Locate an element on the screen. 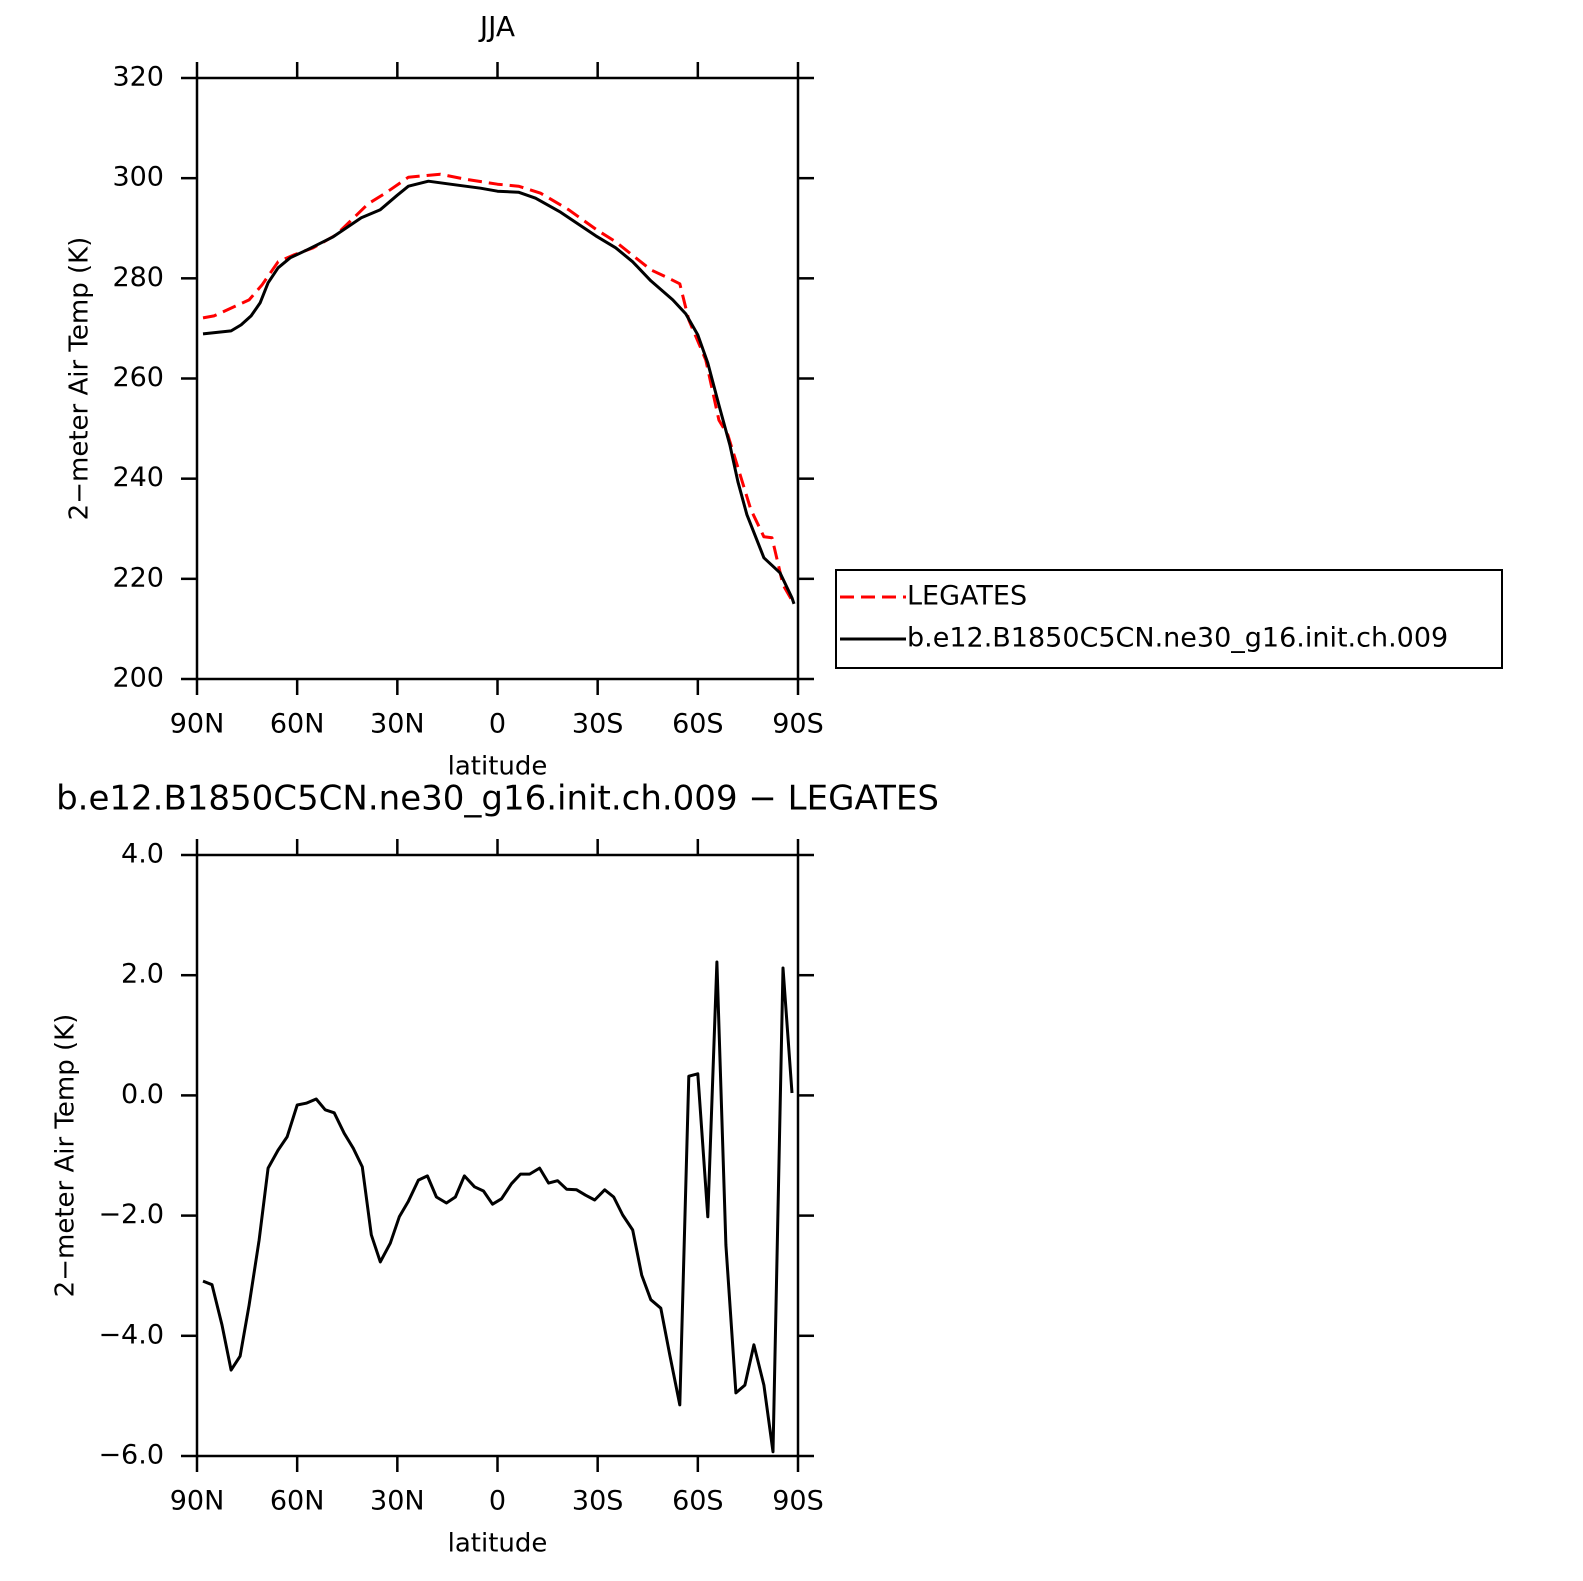  y-tick-label: −2.0 is located at coordinates (131, 1214).